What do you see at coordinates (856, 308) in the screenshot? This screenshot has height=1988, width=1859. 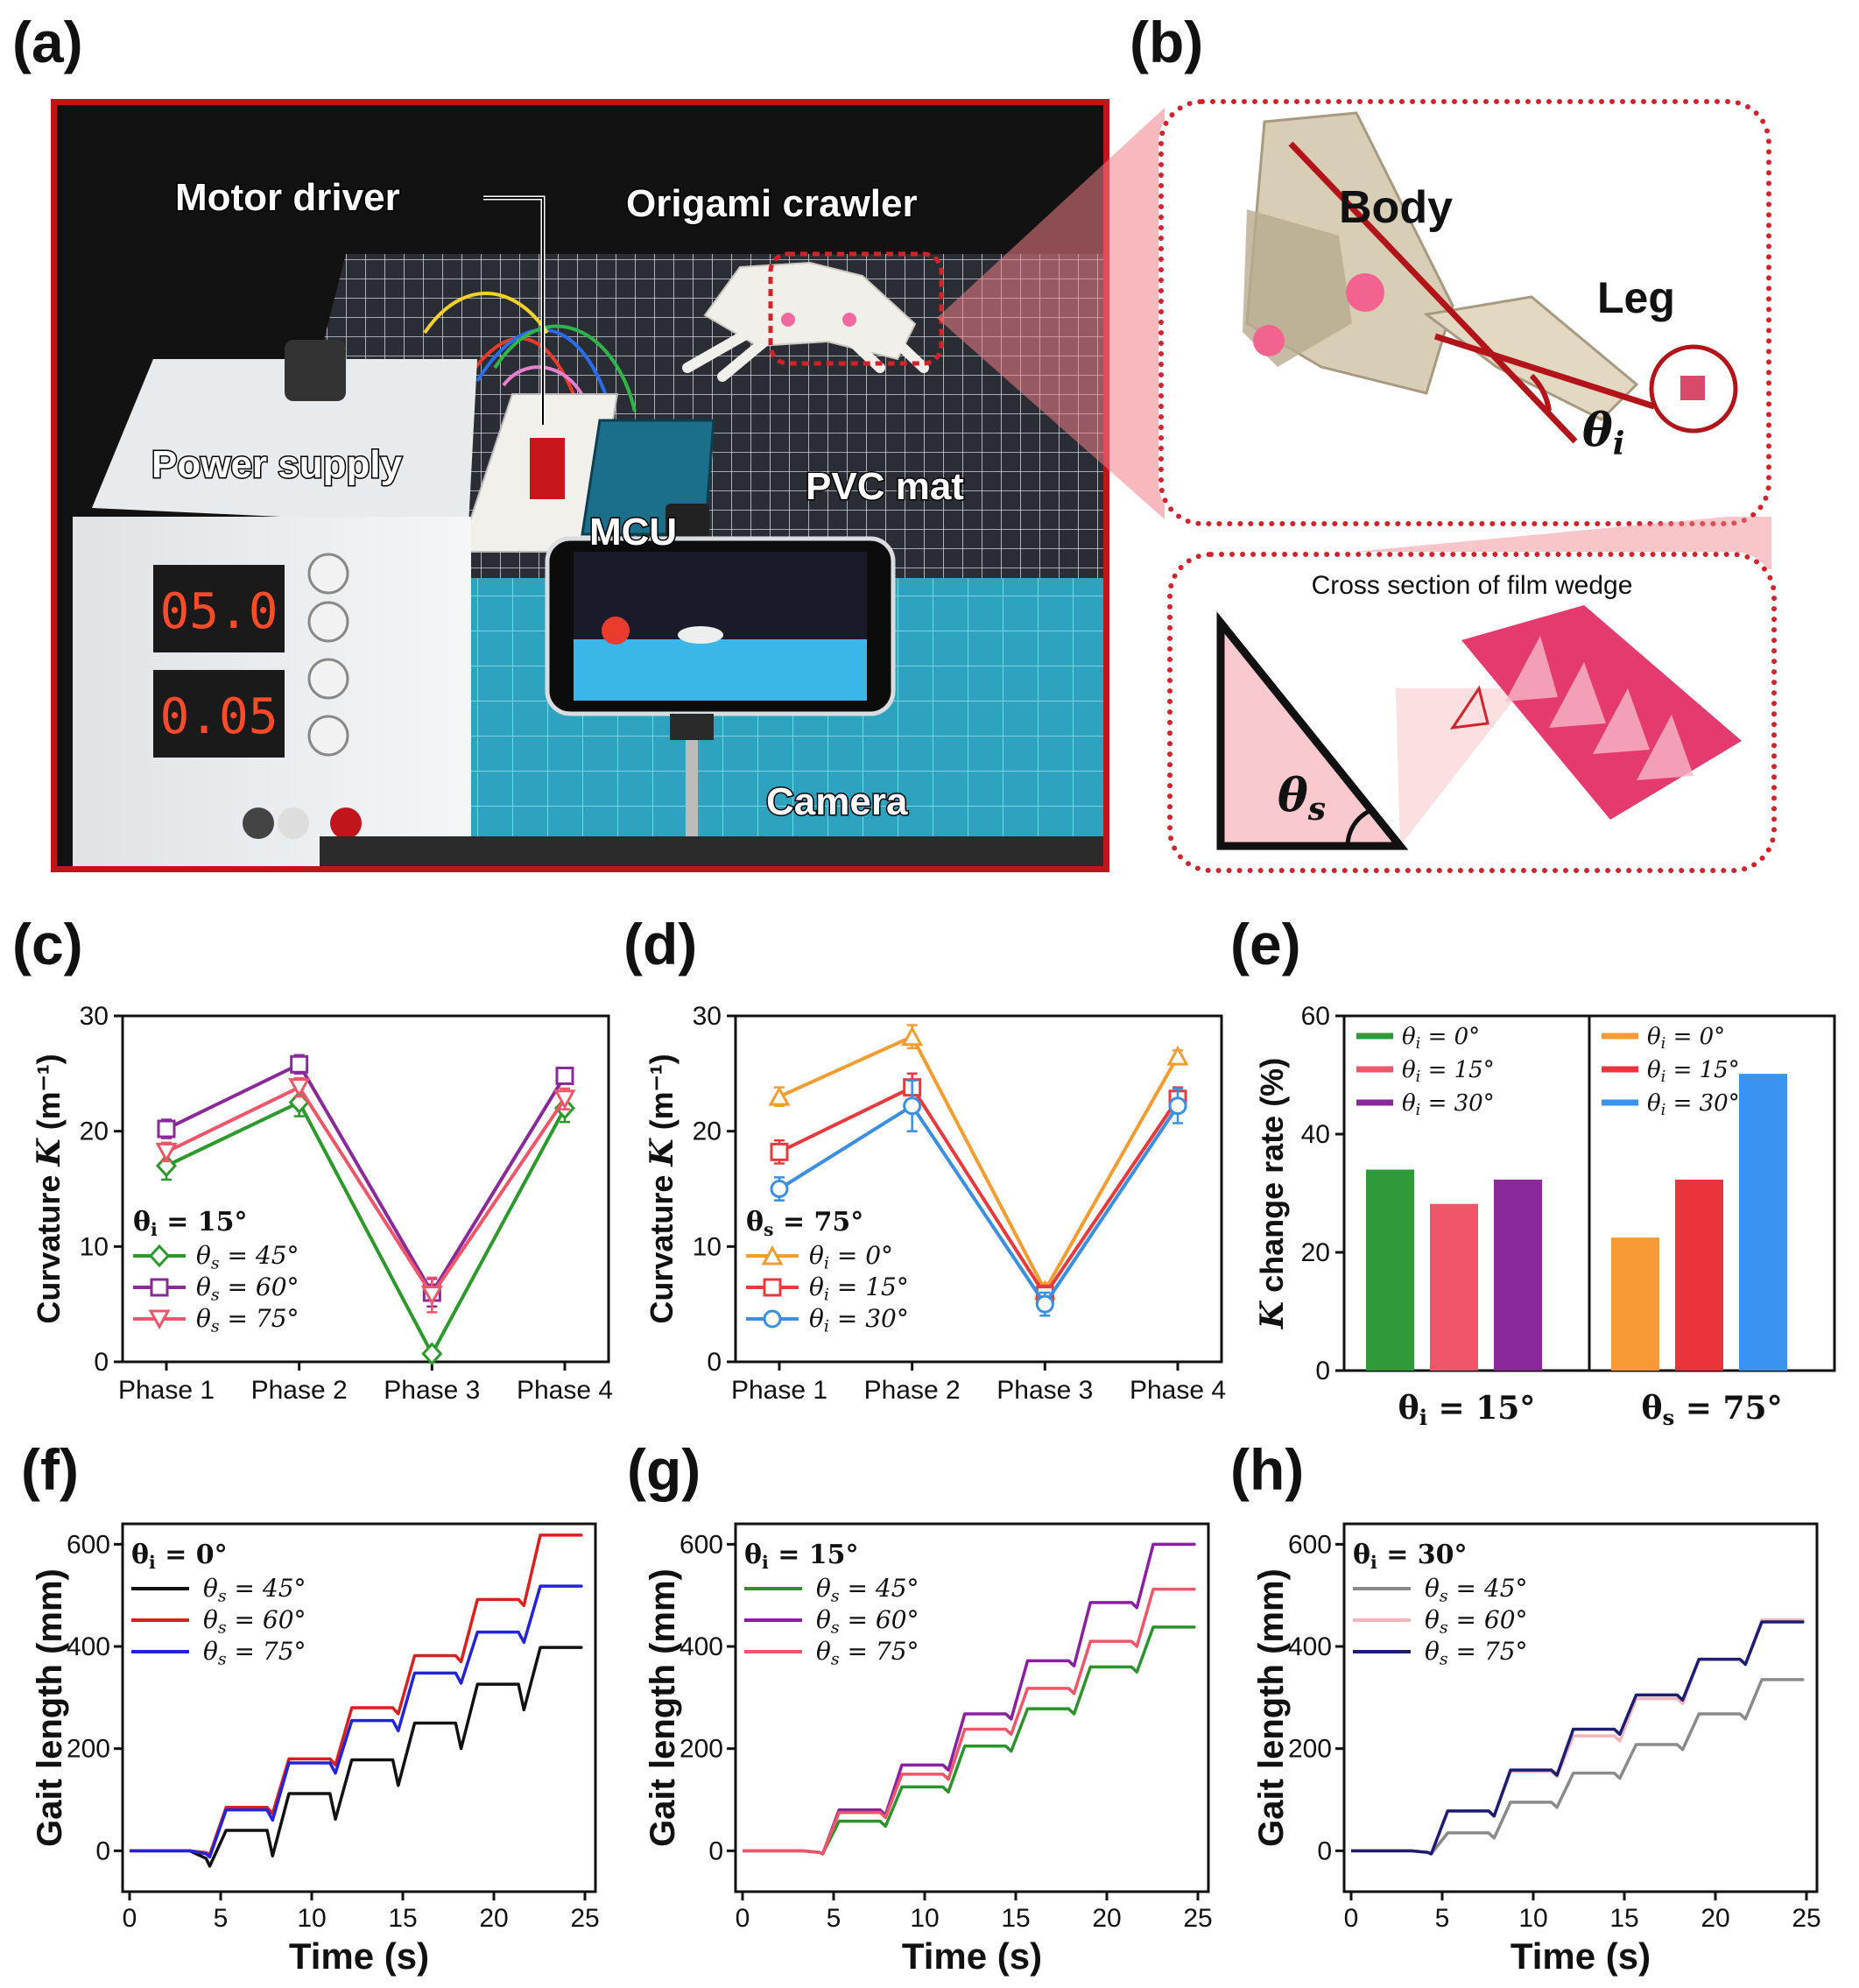 I see `crawler-highlight` at bounding box center [856, 308].